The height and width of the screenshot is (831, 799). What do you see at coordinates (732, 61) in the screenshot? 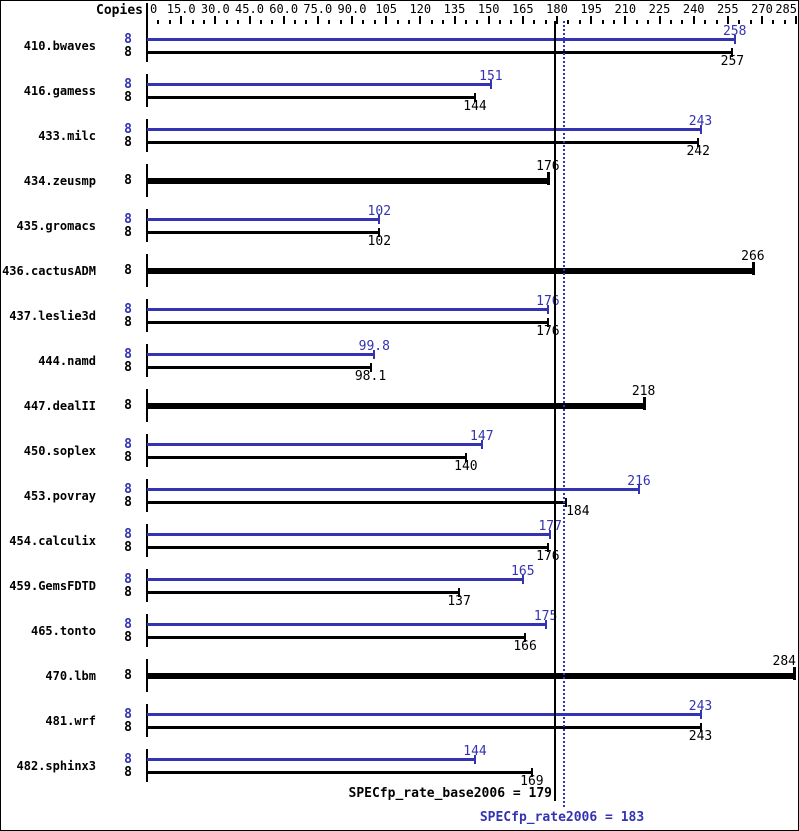
I see `bar-value-label: 257` at bounding box center [732, 61].